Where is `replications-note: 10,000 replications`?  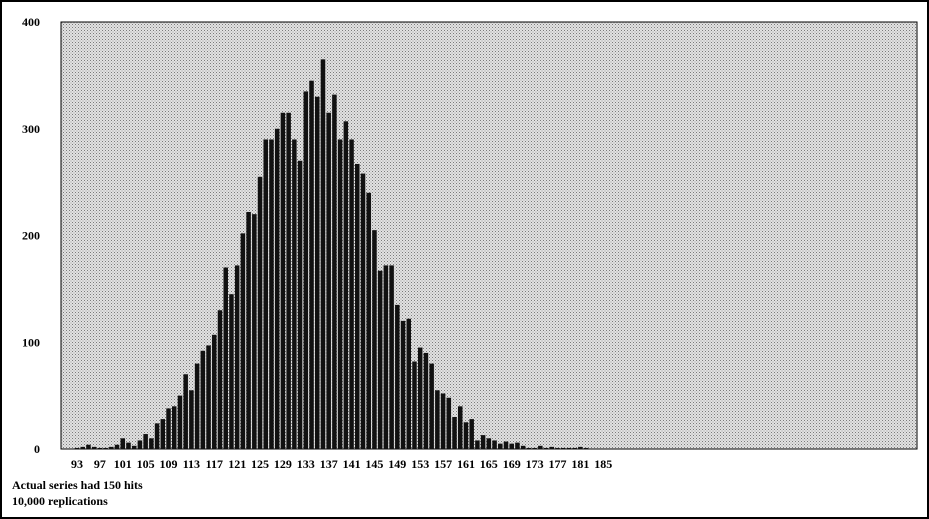
replications-note: 10,000 replications is located at coordinates (60, 501).